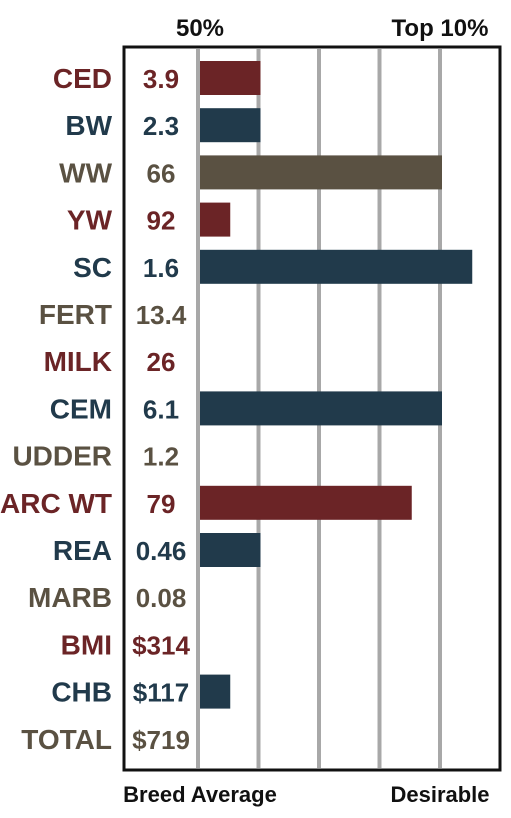  What do you see at coordinates (161, 268) in the screenshot?
I see `value-label: 1.6` at bounding box center [161, 268].